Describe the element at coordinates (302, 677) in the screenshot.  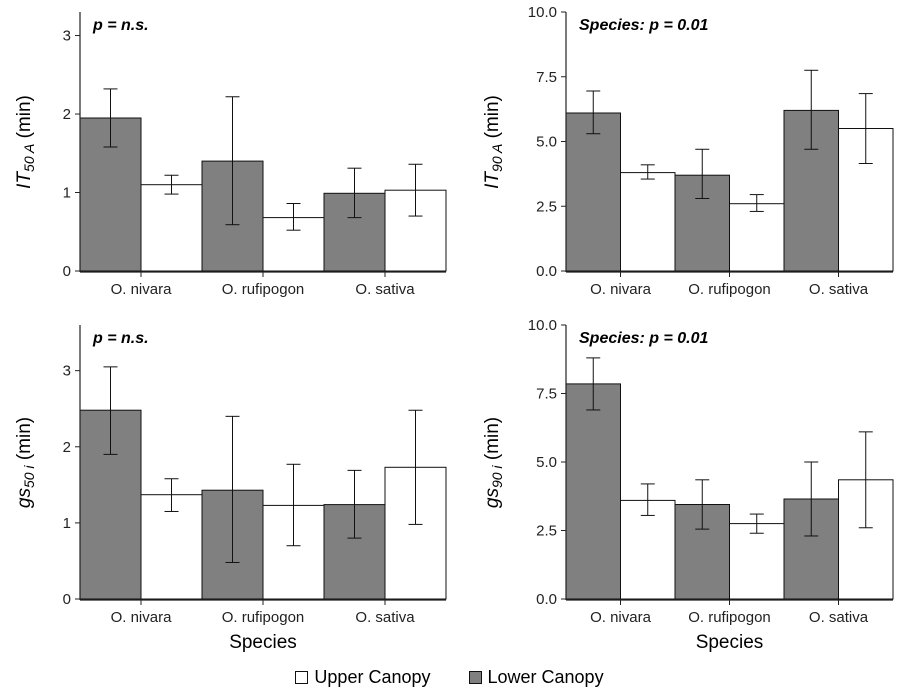
I see `legend-swatch-upper` at that location.